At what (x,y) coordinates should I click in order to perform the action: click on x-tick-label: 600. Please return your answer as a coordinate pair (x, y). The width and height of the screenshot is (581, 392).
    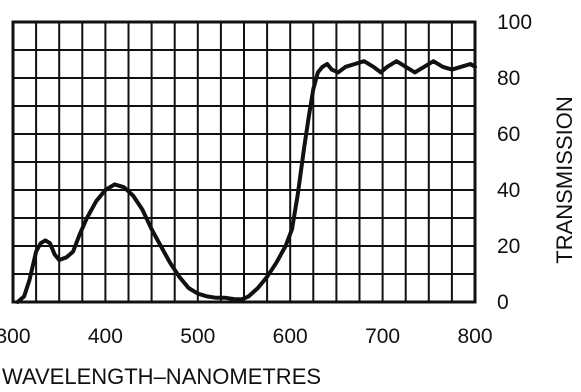
    Looking at the image, I should click on (290, 336).